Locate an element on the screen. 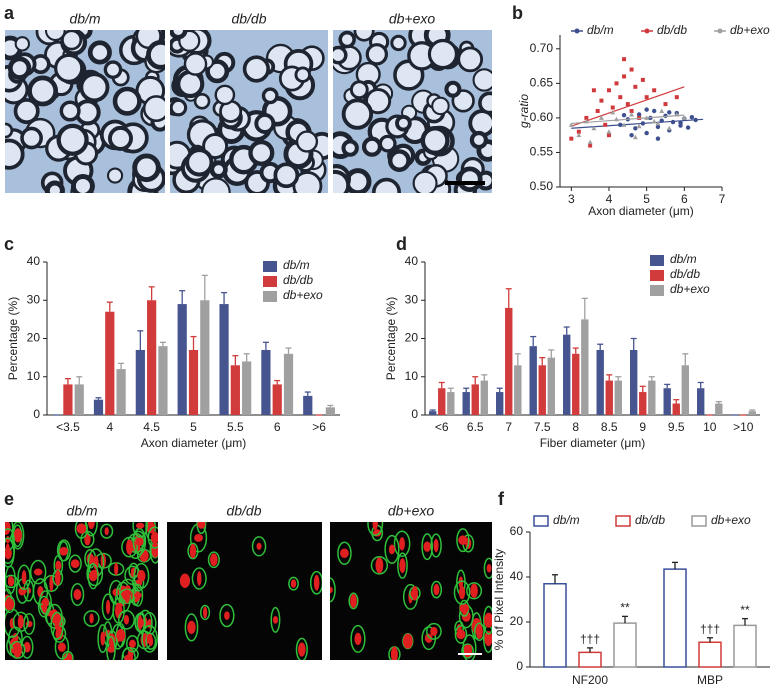 The image size is (784, 690). x-tick-label: 5 is located at coordinates (646, 199).